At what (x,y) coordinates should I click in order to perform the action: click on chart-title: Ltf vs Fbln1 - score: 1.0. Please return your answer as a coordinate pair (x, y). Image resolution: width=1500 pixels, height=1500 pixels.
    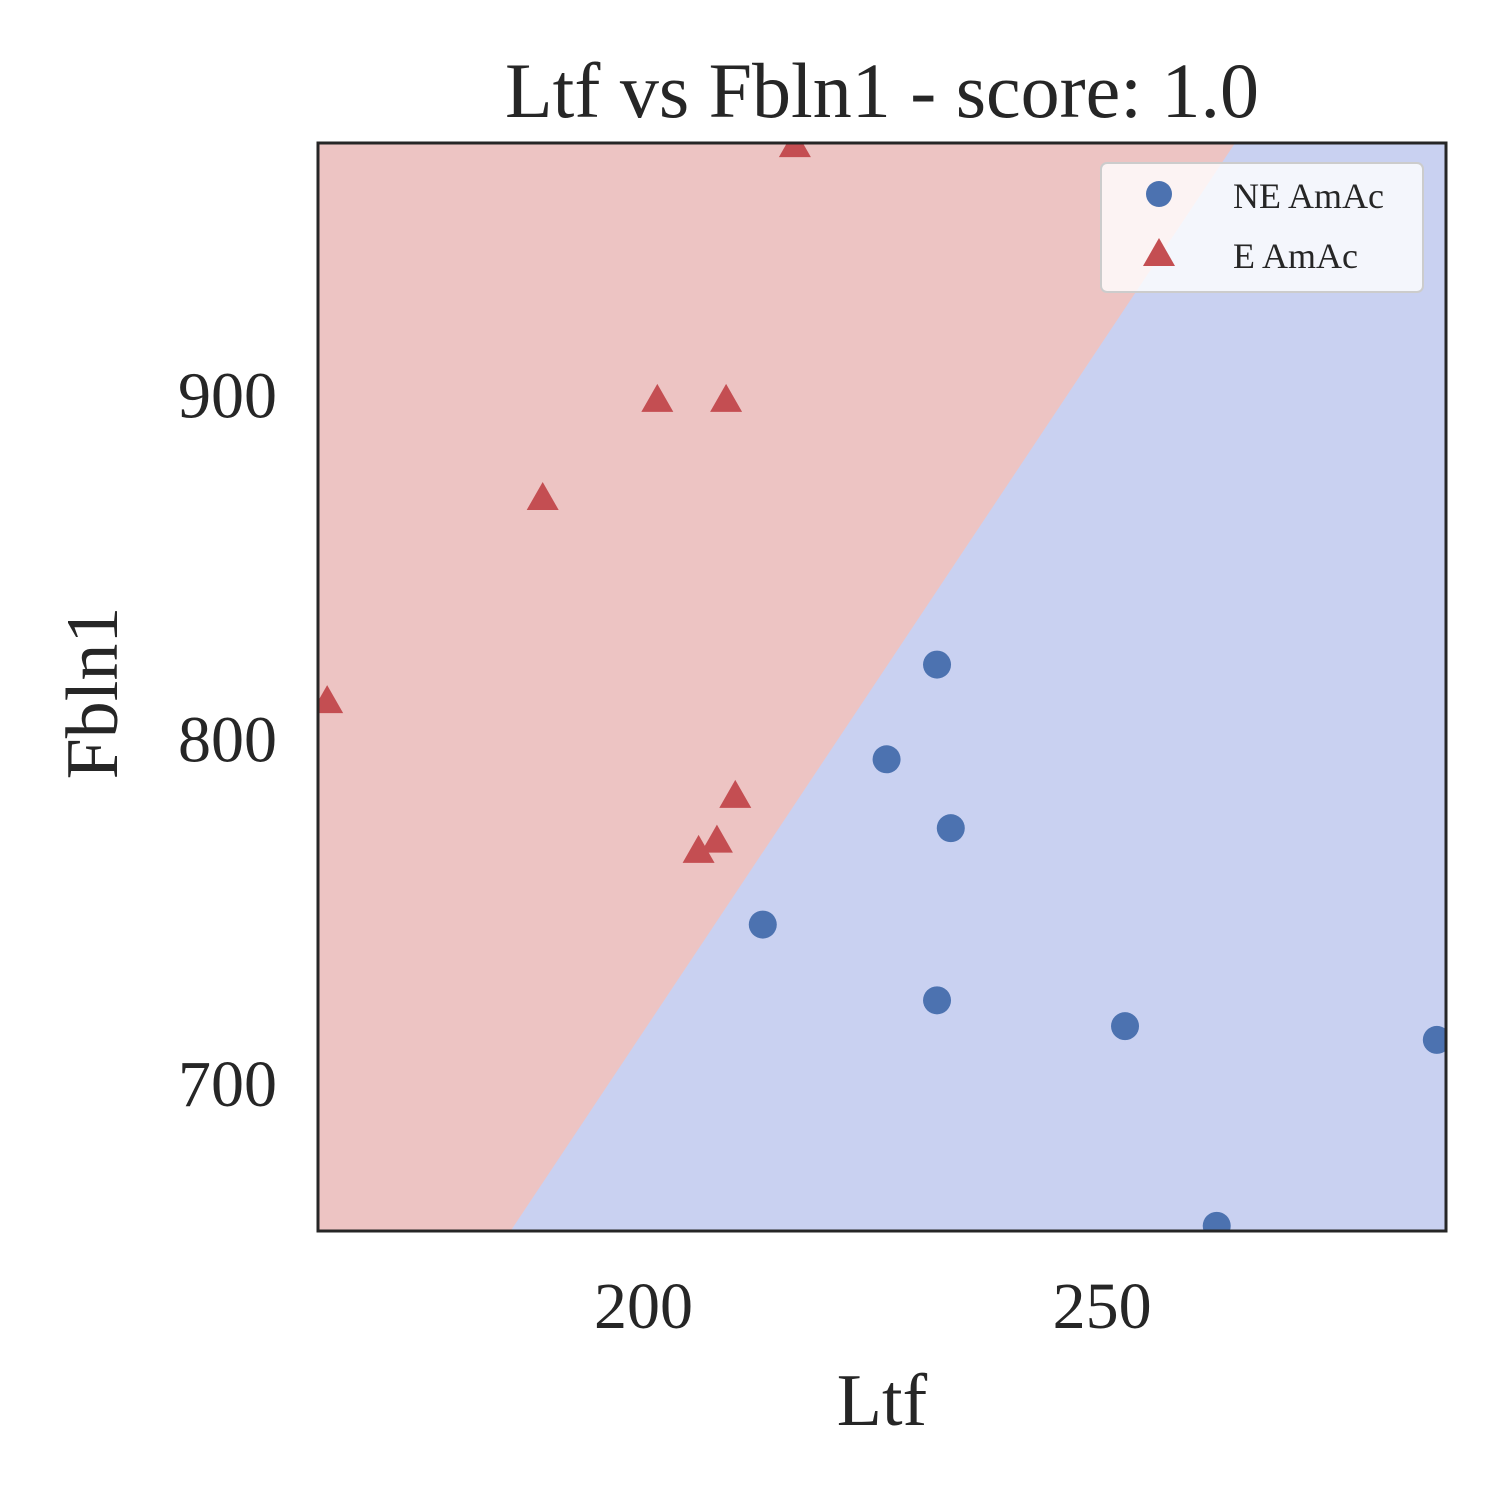
    Looking at the image, I should click on (882, 90).